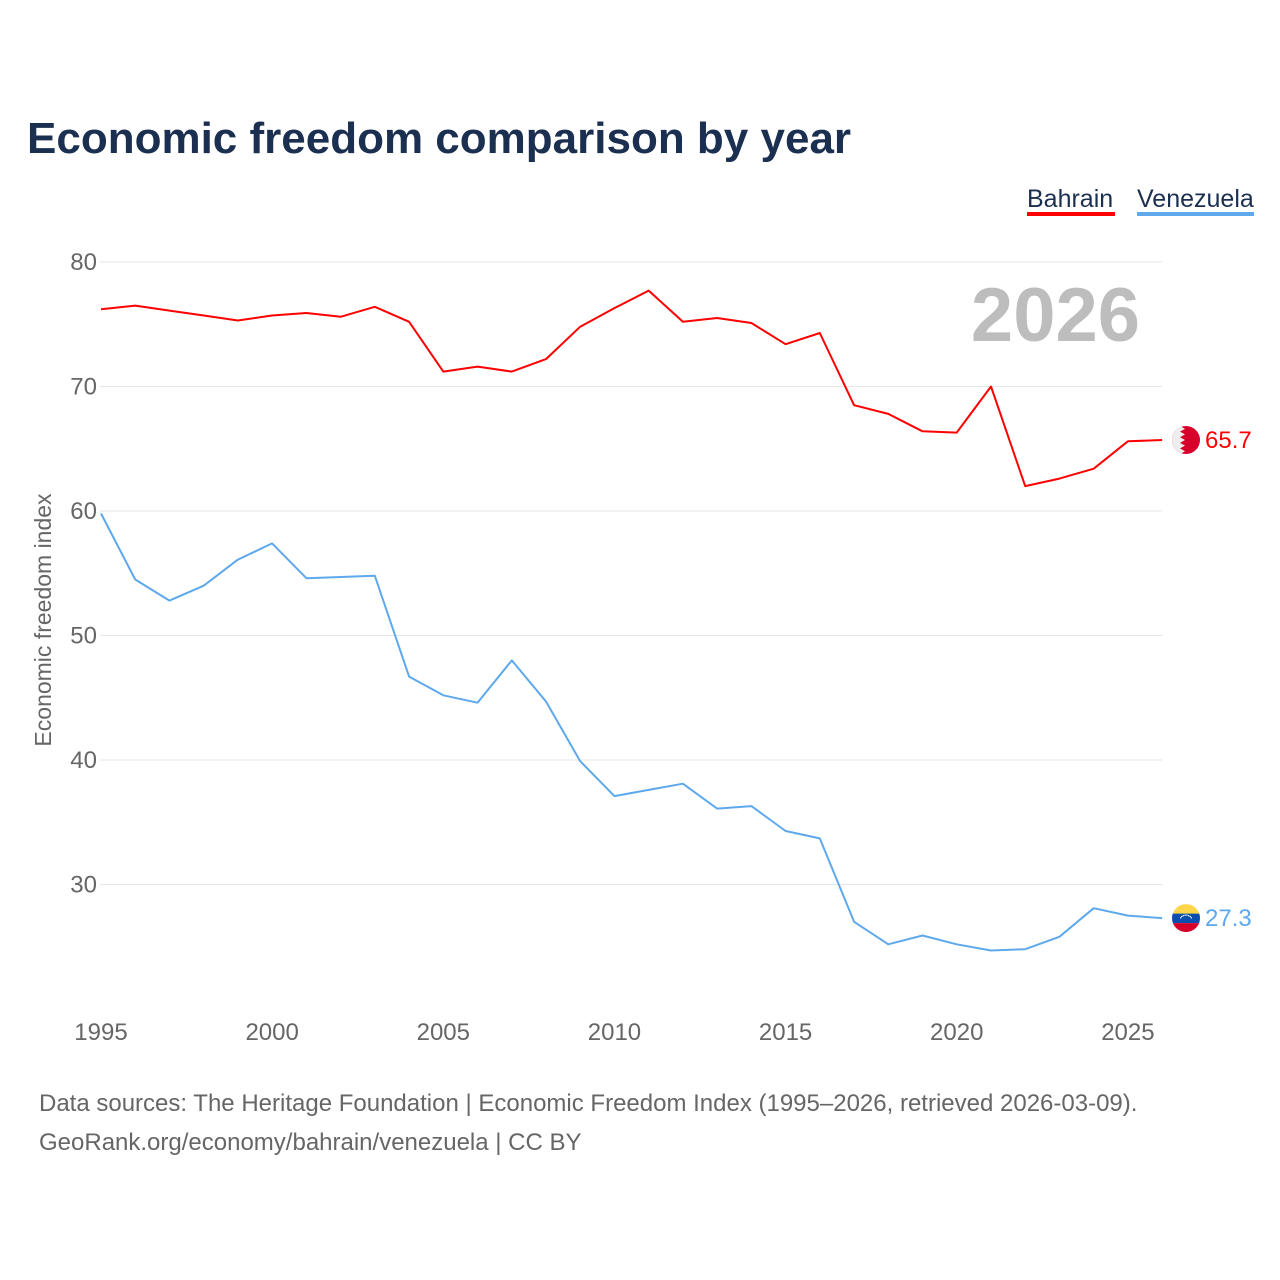 This screenshot has width=1280, height=1280. What do you see at coordinates (1055, 315) in the screenshot?
I see `year-watermark: 2026` at bounding box center [1055, 315].